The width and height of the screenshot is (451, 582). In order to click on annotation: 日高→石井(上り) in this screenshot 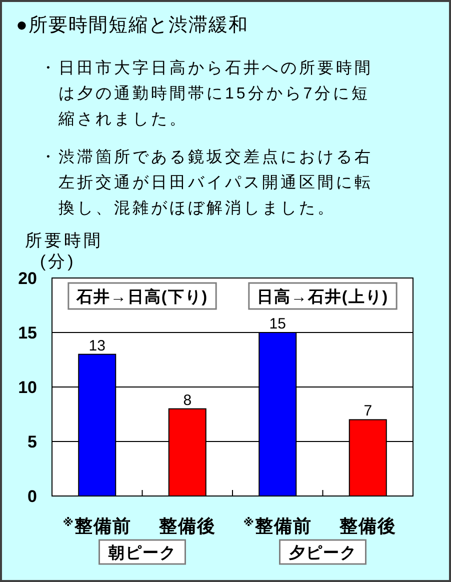, I will do `click(322, 296)`.